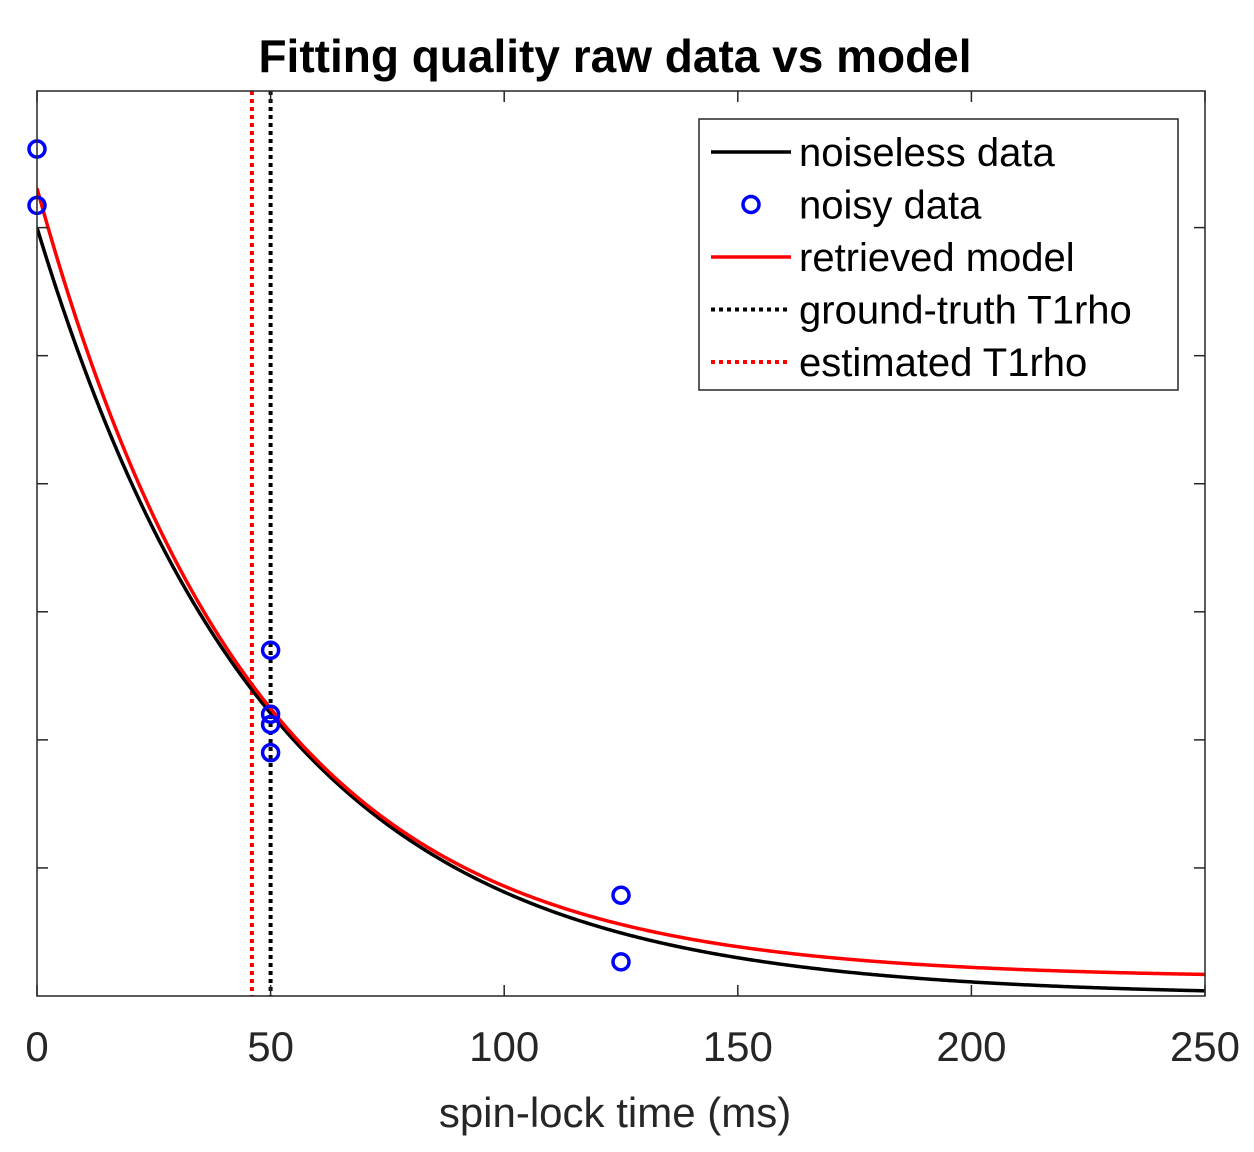 The image size is (1254, 1152). What do you see at coordinates (1205, 1046) in the screenshot?
I see `x-tick-label: 250` at bounding box center [1205, 1046].